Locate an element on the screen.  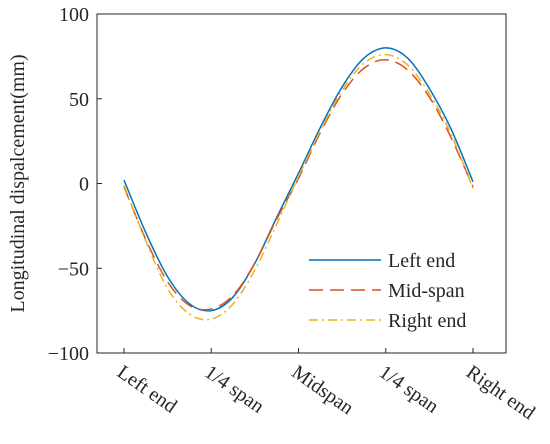
y-axis-ticks: −100 −50 0 50 100 is located at coordinates (75, 184).